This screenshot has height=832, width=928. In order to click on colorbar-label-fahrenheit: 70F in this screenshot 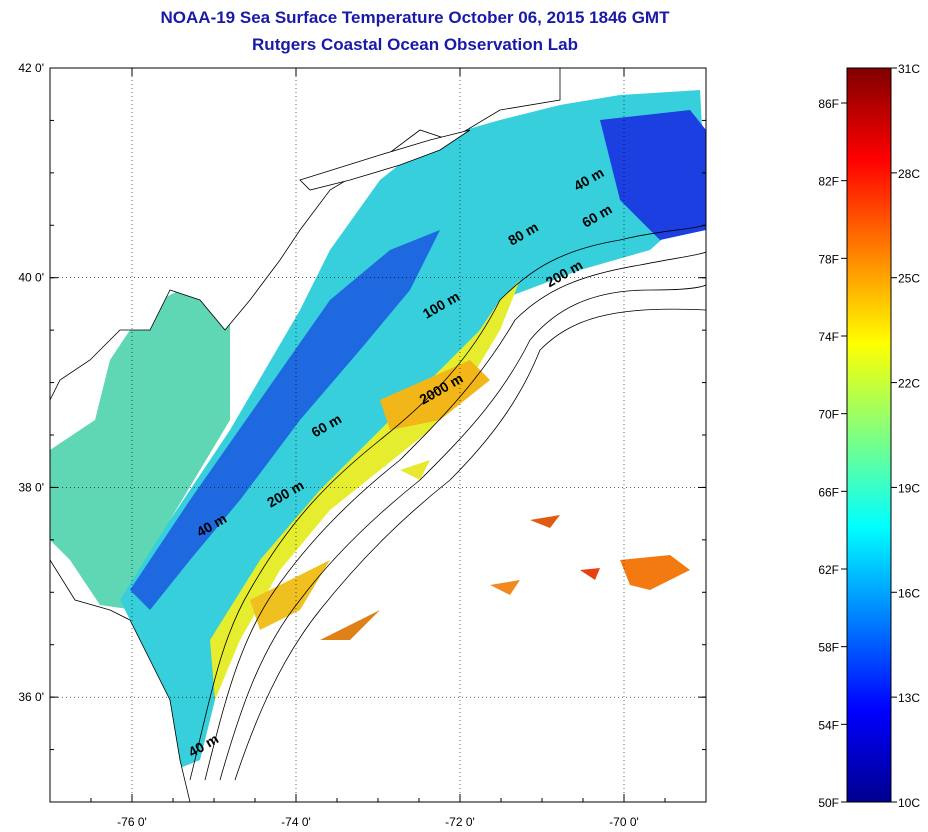, I will do `click(828, 415)`.